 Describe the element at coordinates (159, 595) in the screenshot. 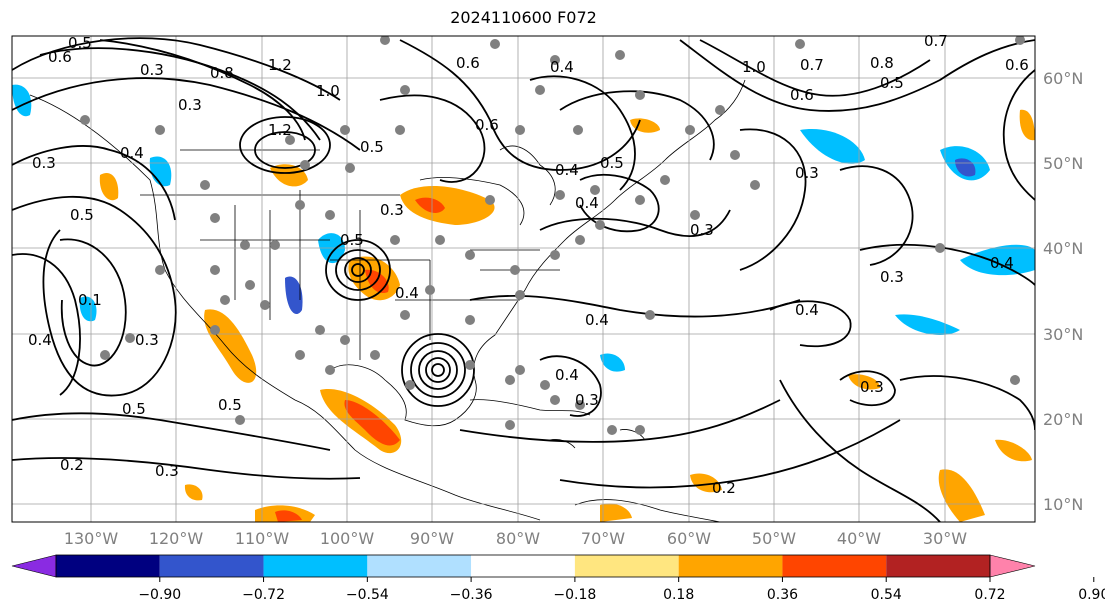

I see `colorbar-tick-label: −0.90` at that location.